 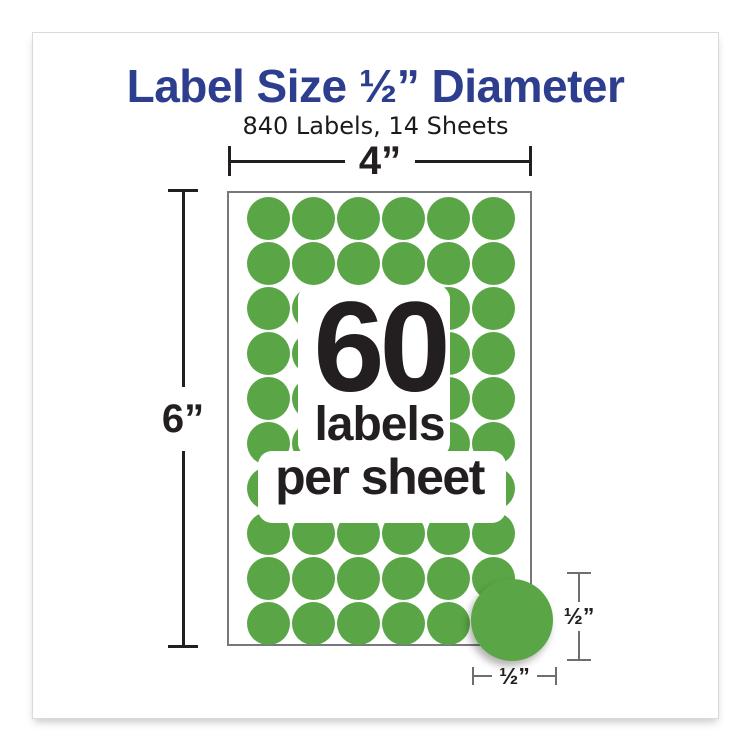 I want to click on label-height-dimension: ½”, so click(x=579, y=616).